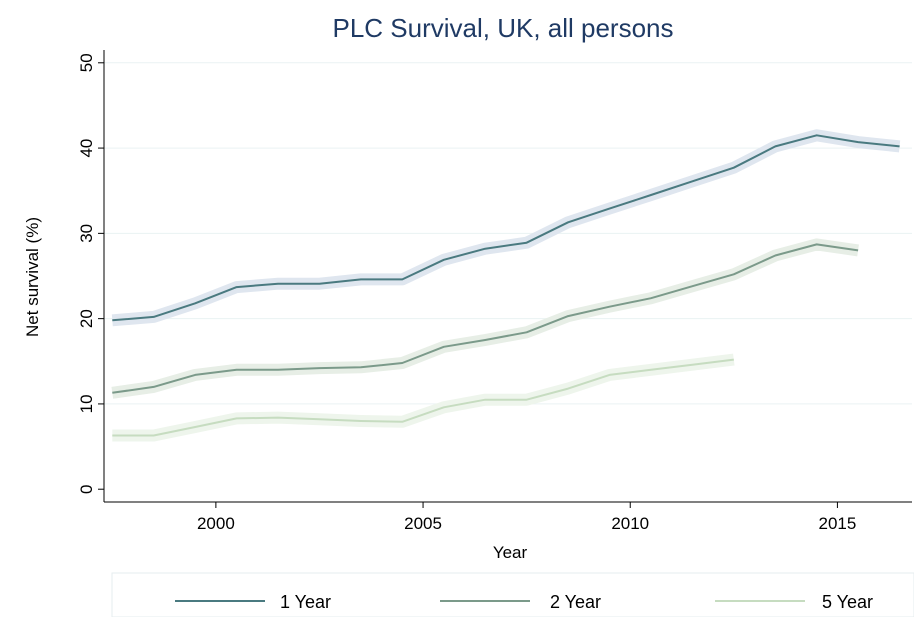 This screenshot has width=914, height=617. I want to click on series-line-5-year, so click(423, 397).